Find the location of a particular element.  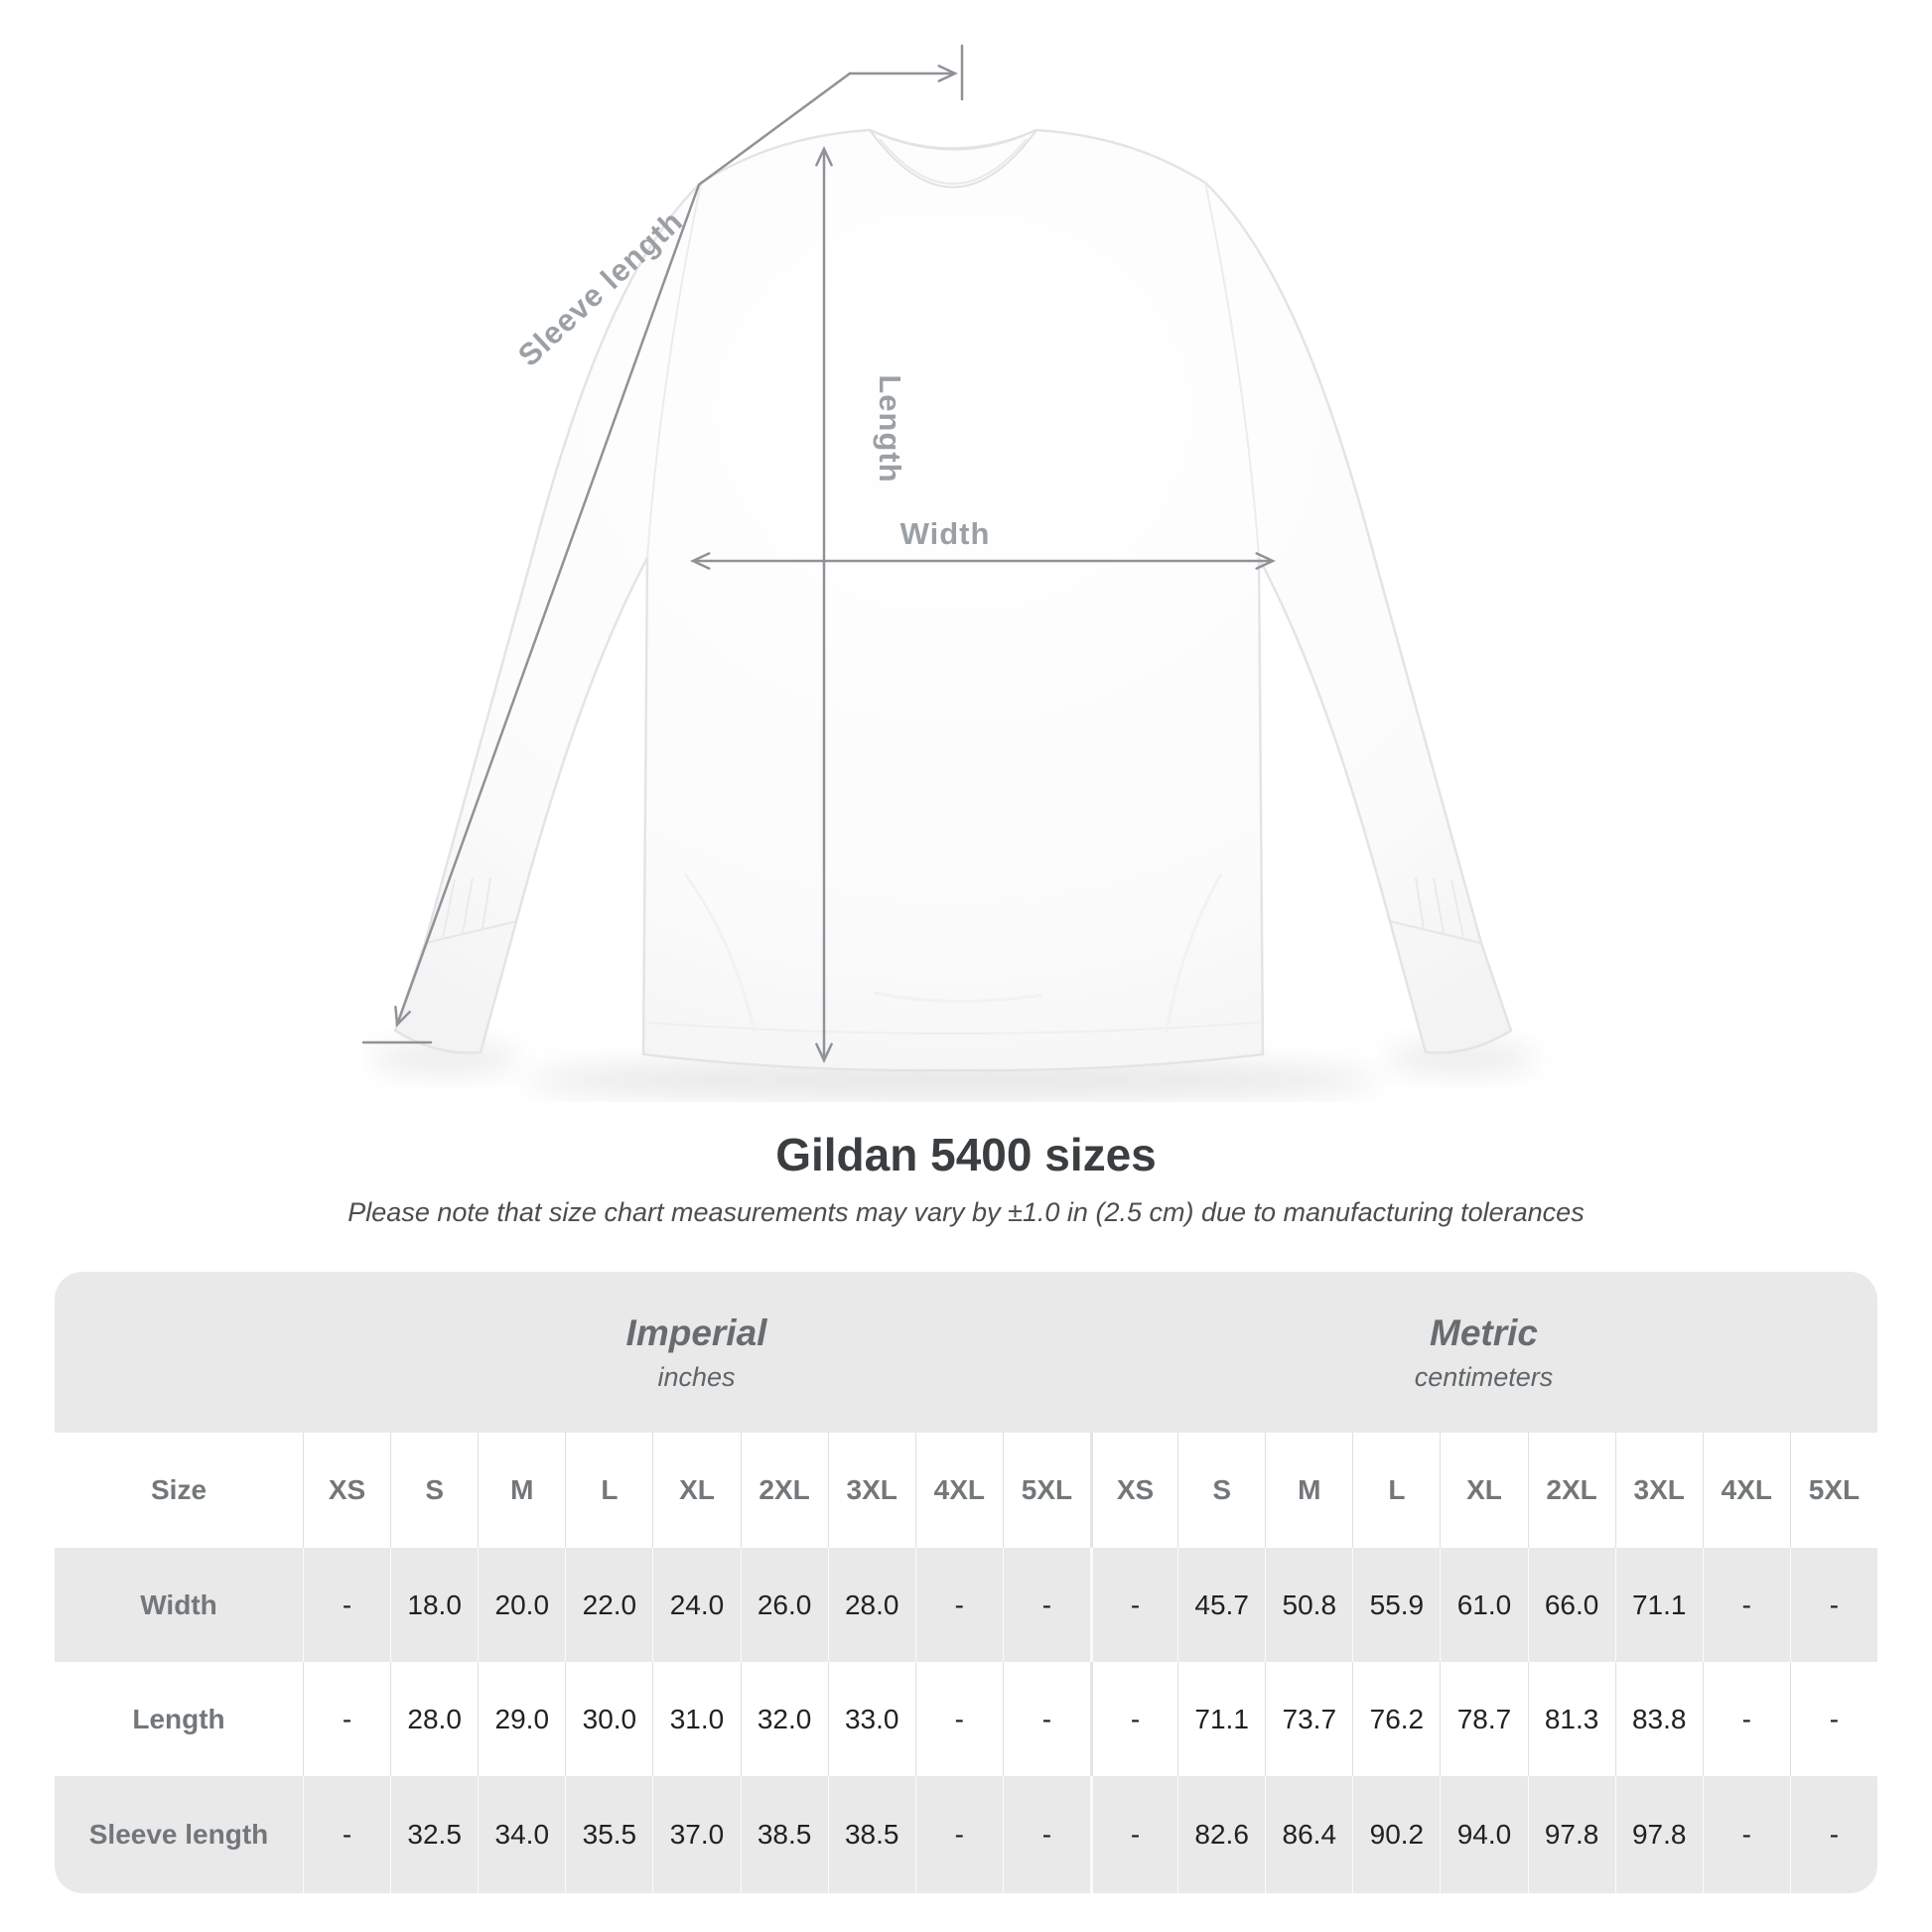

width-arrowhead-left is located at coordinates (700, 561).